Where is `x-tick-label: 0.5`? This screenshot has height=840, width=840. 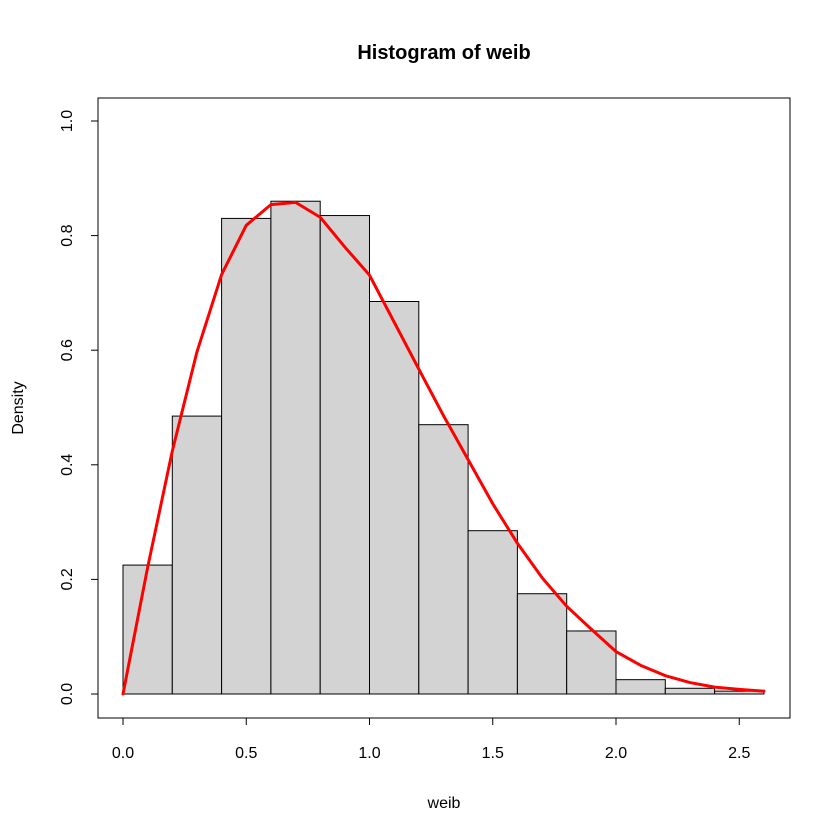 x-tick-label: 0.5 is located at coordinates (246, 753).